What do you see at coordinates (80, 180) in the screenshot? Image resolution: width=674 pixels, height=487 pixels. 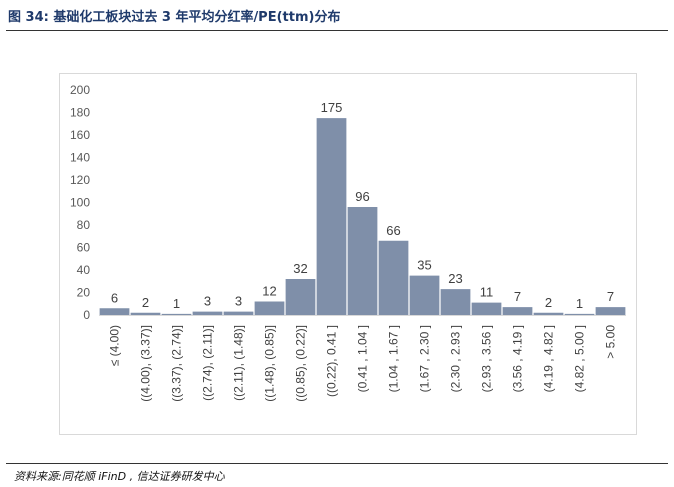 I see `y-tick-label: 120` at bounding box center [80, 180].